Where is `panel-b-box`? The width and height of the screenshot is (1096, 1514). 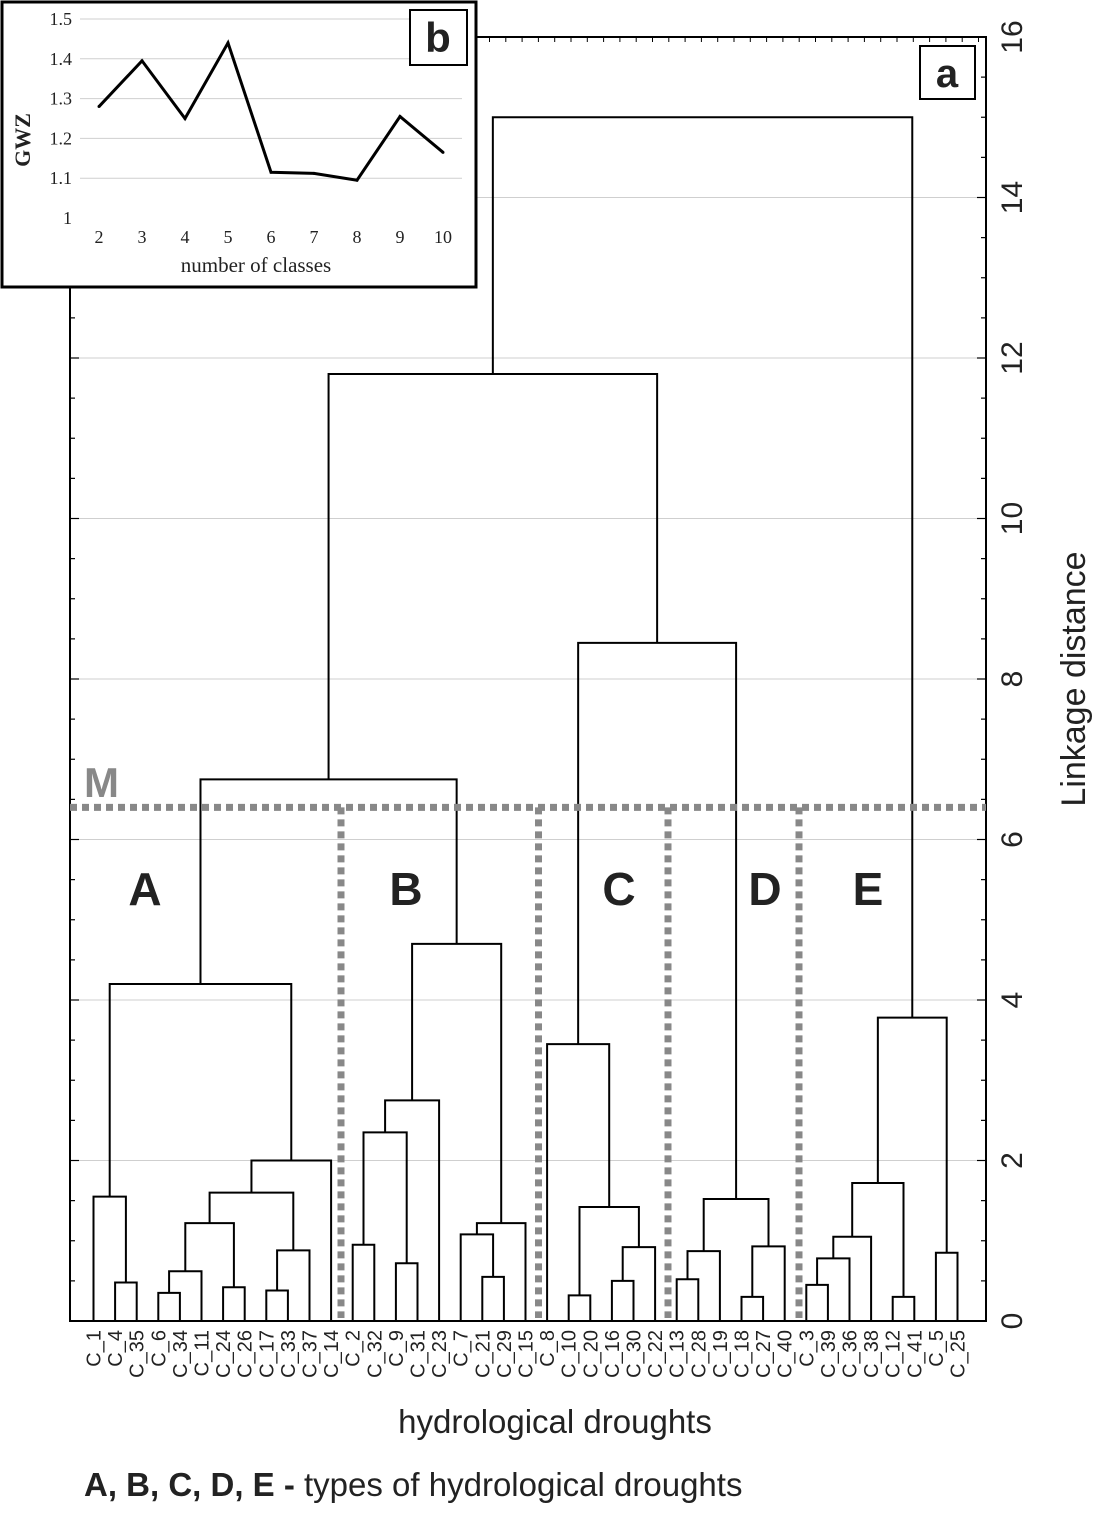 panel-b-box is located at coordinates (438, 37).